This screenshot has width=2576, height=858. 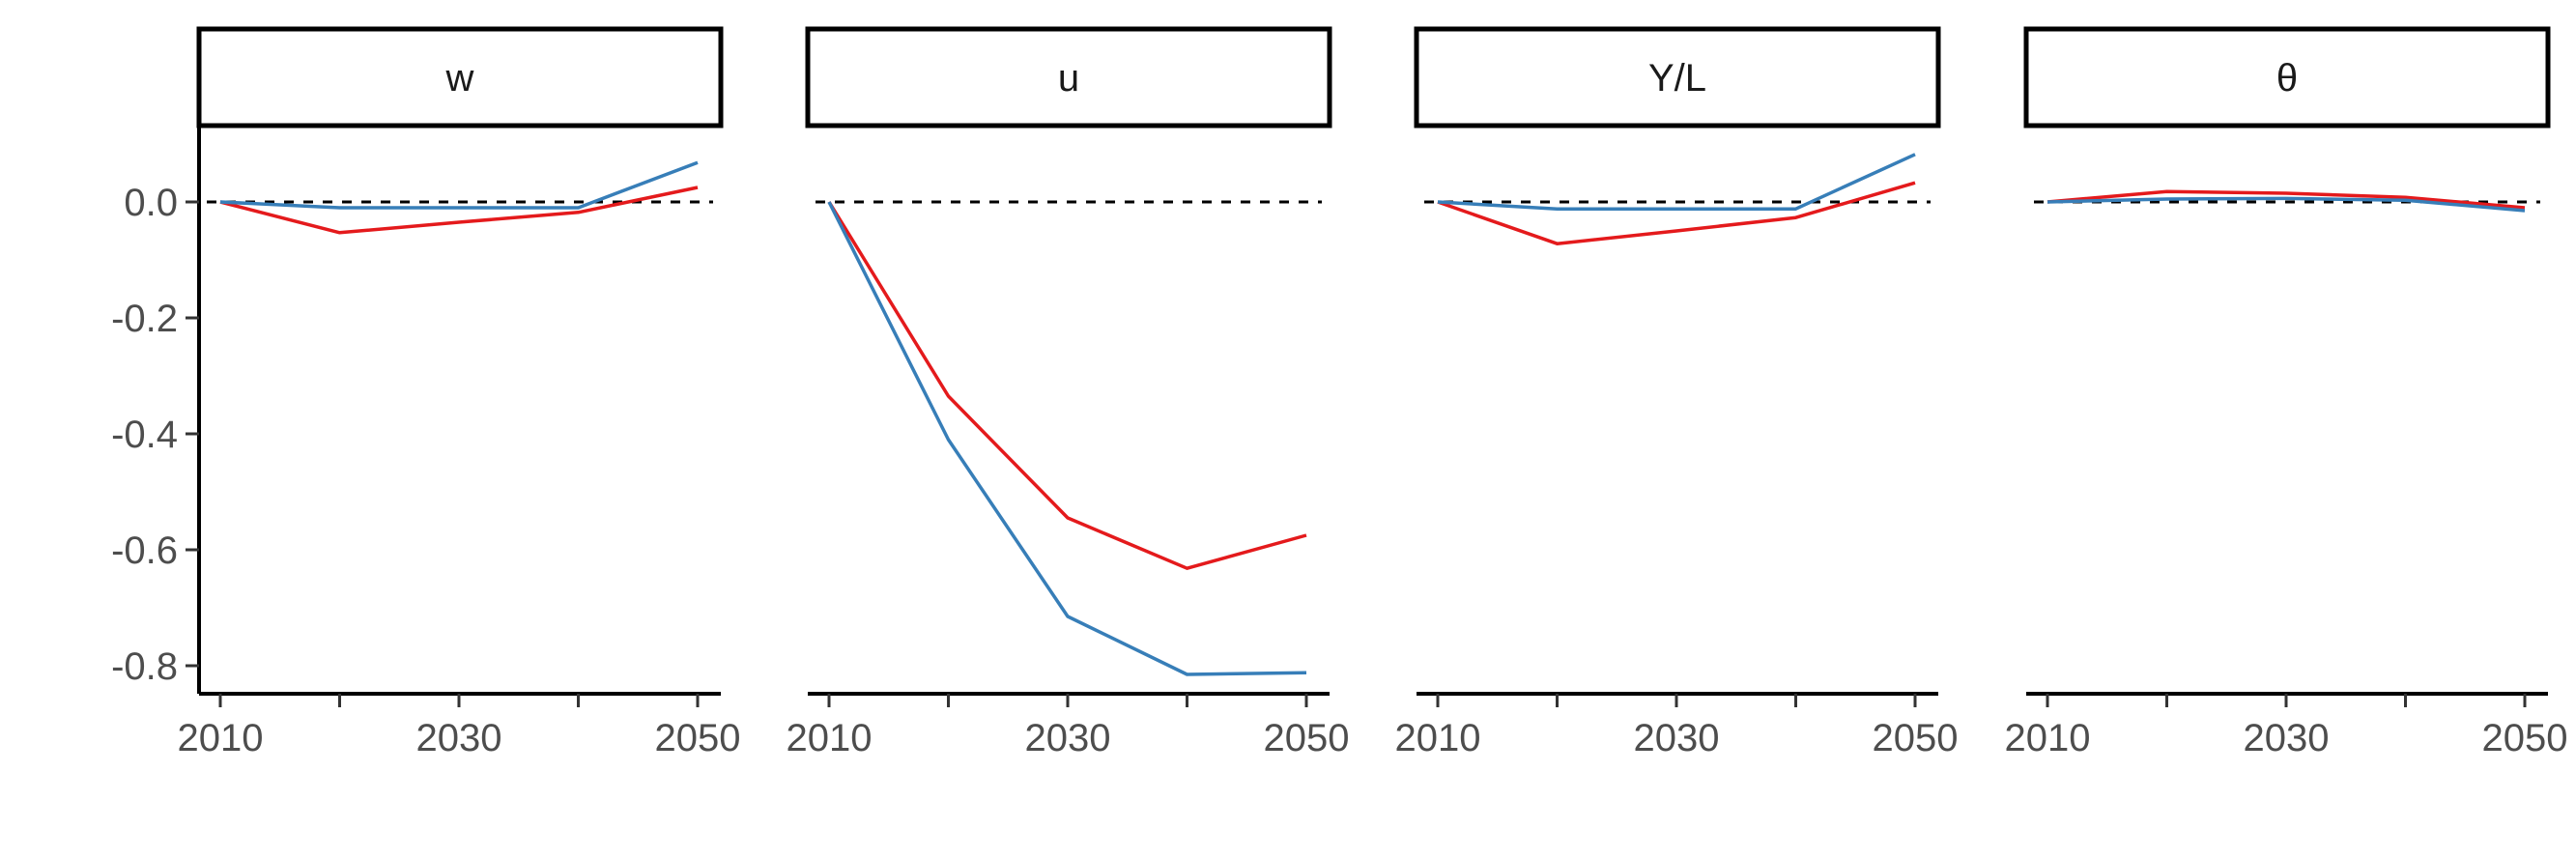 I want to click on facet-strip-label: θ, so click(x=2287, y=79).